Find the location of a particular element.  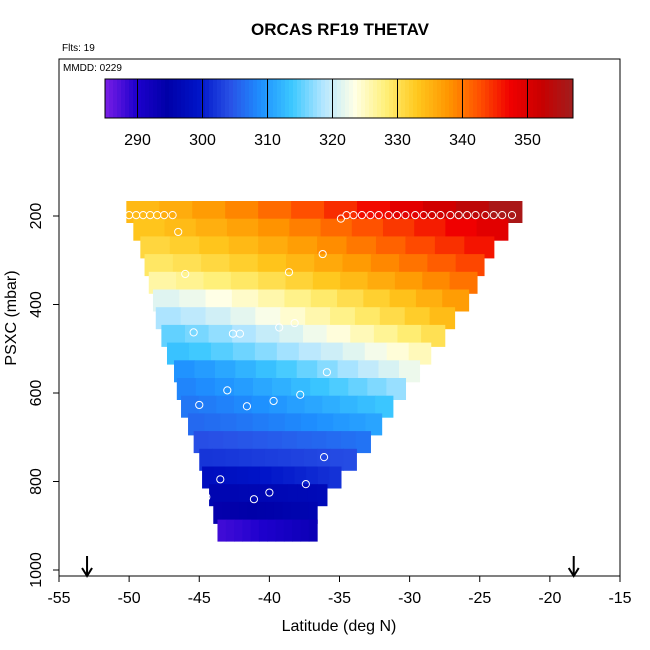

colorbar-tick-label: 290 is located at coordinates (137, 140).